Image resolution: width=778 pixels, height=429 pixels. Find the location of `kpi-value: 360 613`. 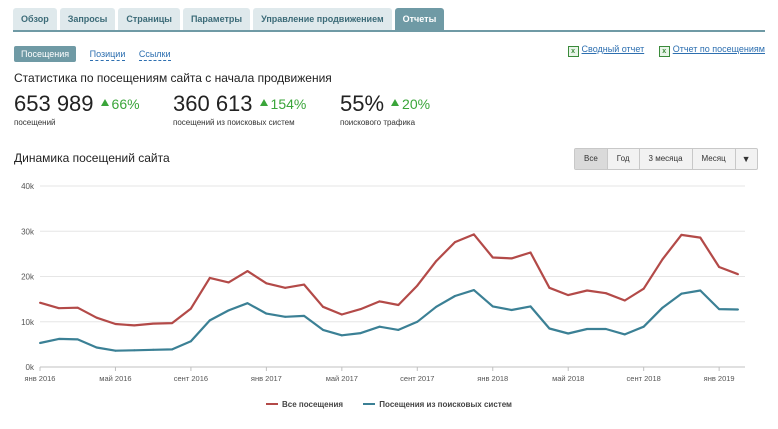

kpi-value: 360 613 is located at coordinates (213, 103).